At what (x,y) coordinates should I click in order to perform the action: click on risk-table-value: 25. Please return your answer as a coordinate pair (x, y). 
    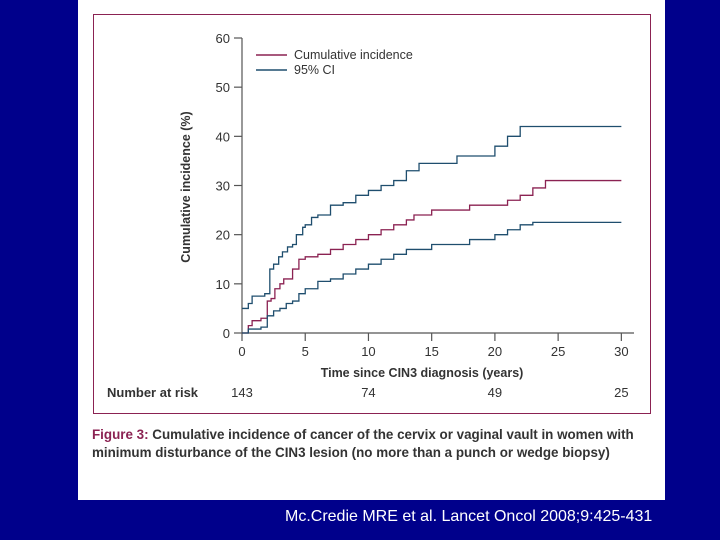
    Looking at the image, I should click on (621, 392).